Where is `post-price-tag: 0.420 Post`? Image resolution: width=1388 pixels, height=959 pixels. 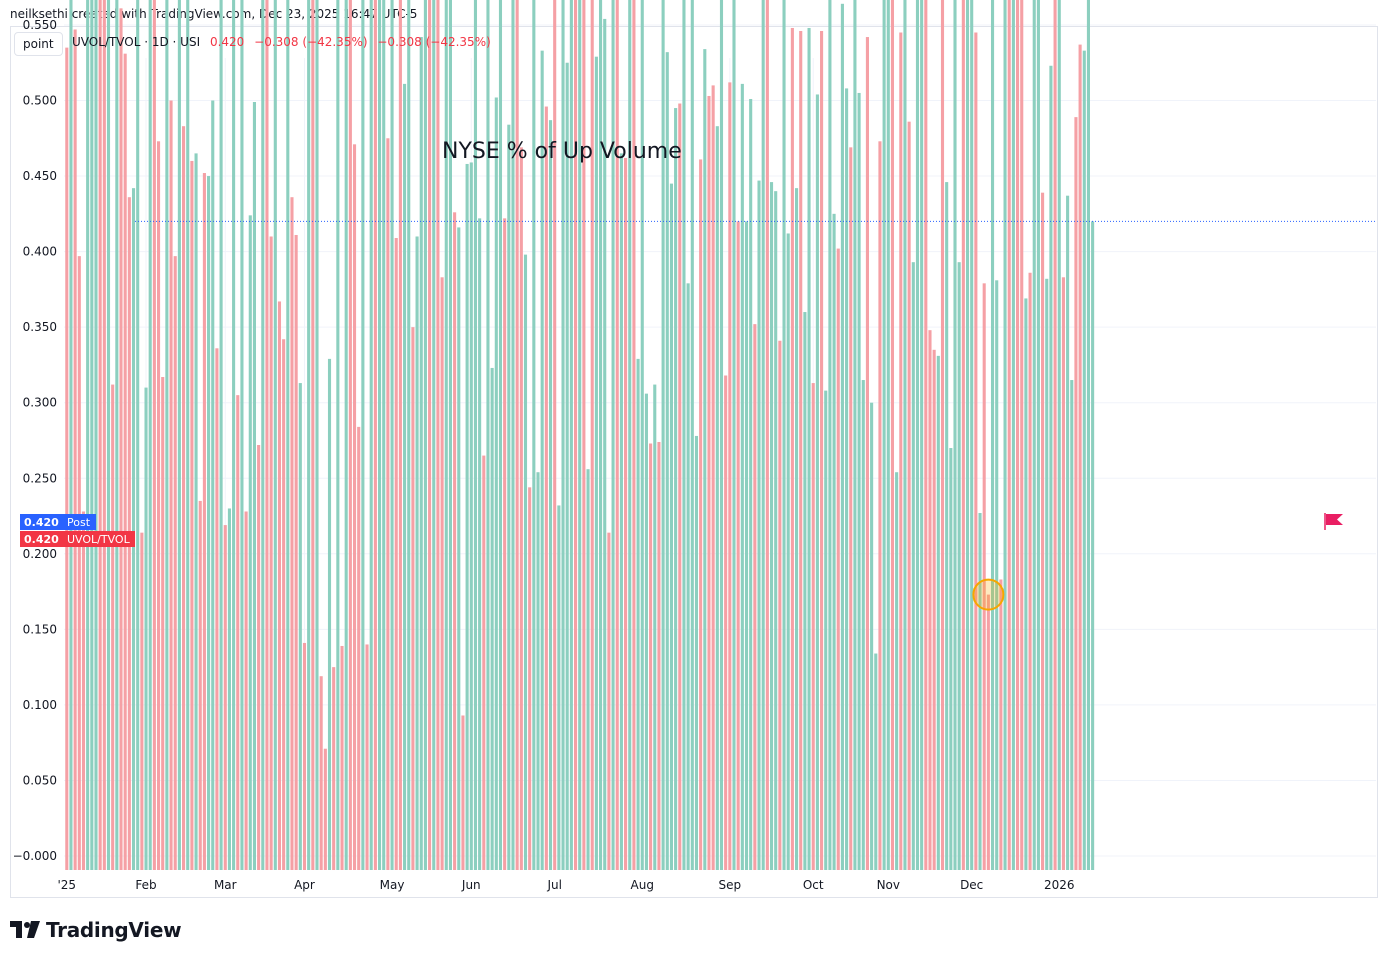 post-price-tag: 0.420 Post is located at coordinates (58, 522).